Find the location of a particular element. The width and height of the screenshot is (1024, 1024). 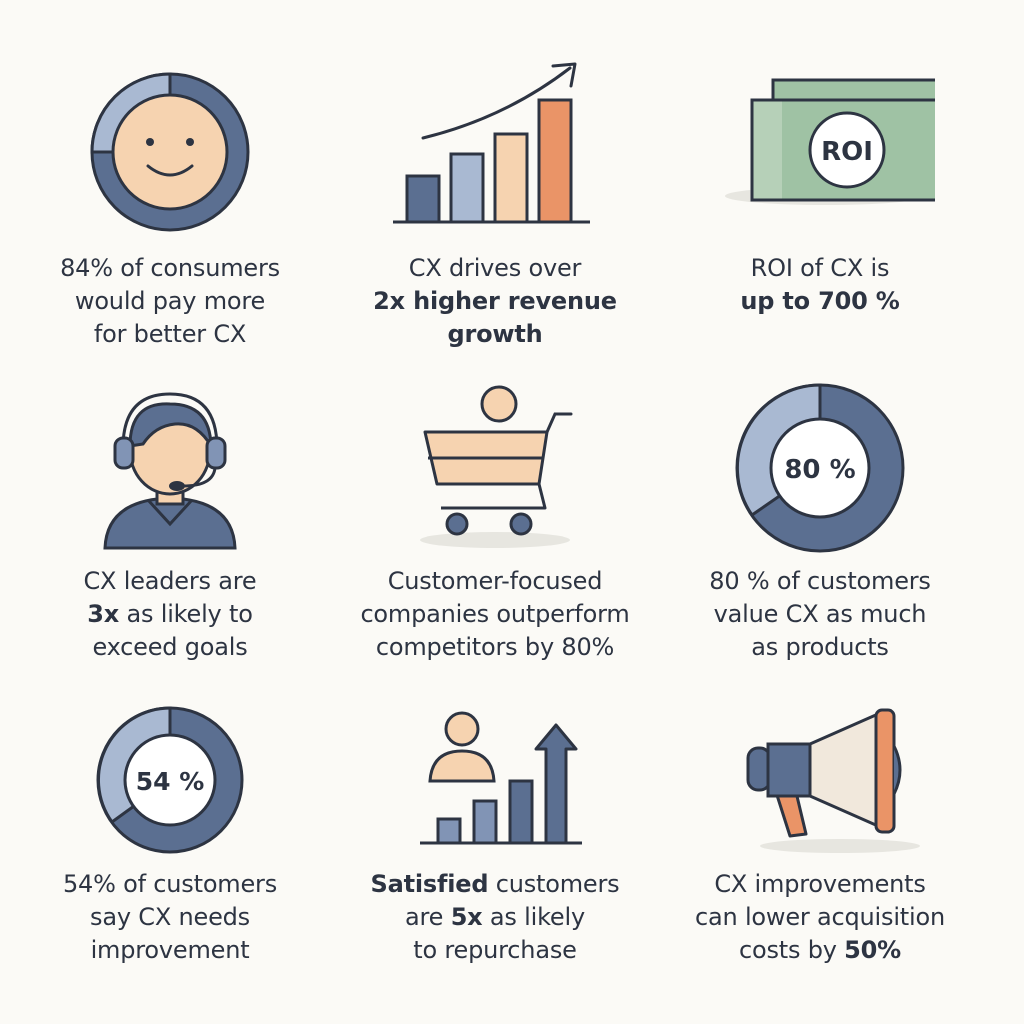

person-rising-bars-icon is located at coordinates (501, 778).